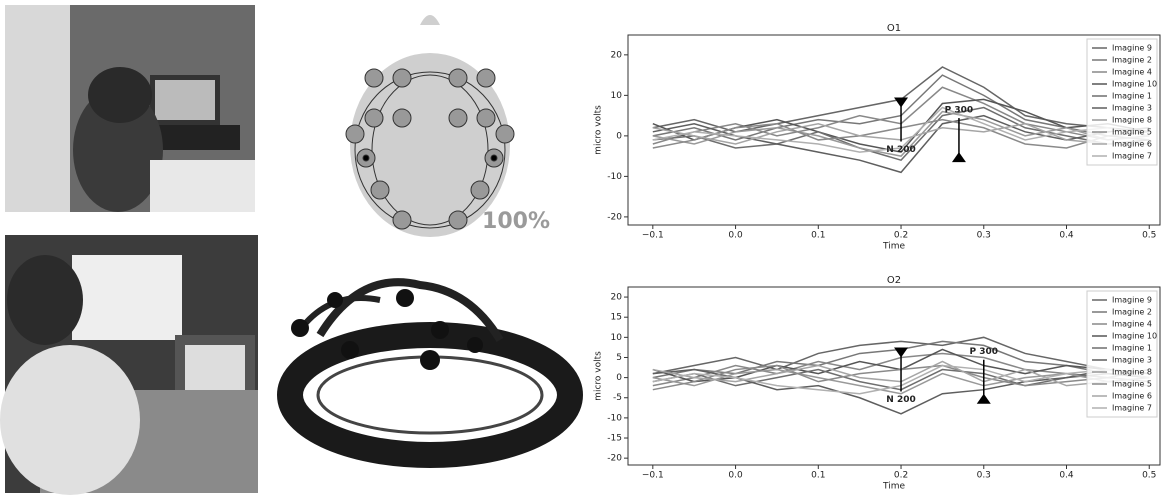 This screenshot has height=495, width=1169. What do you see at coordinates (894, 280) in the screenshot?
I see `chart-title: O2` at bounding box center [894, 280].